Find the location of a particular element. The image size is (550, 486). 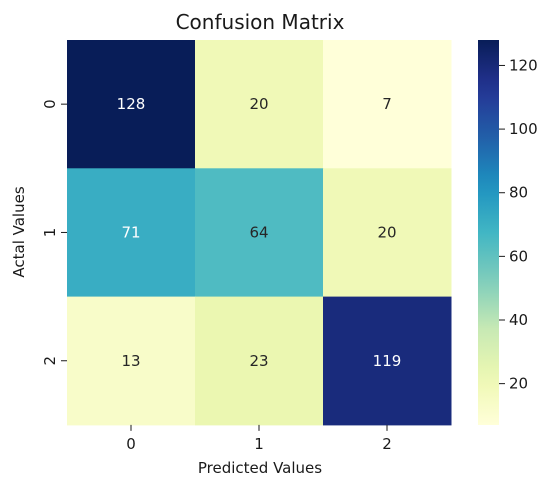

colorbar-ticks: 20 40 60 80 100 120 is located at coordinates (518, 224).